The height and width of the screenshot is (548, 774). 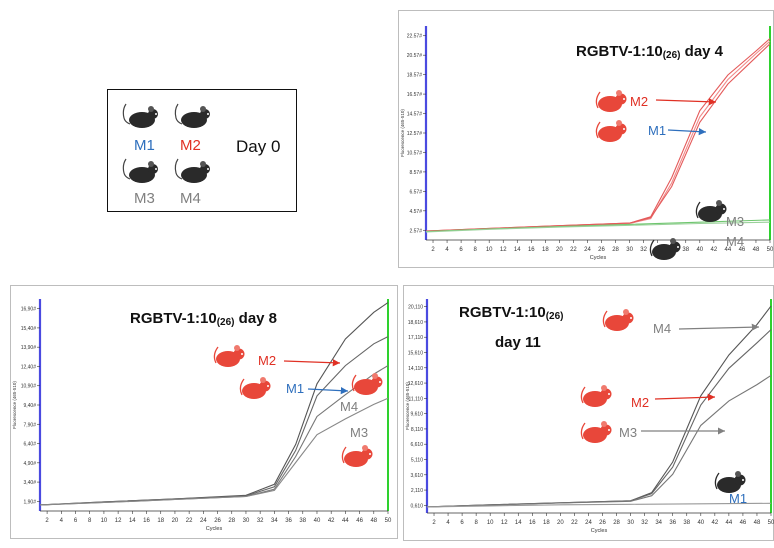 I want to click on x-tick-label: 12, so click(x=503, y=250).